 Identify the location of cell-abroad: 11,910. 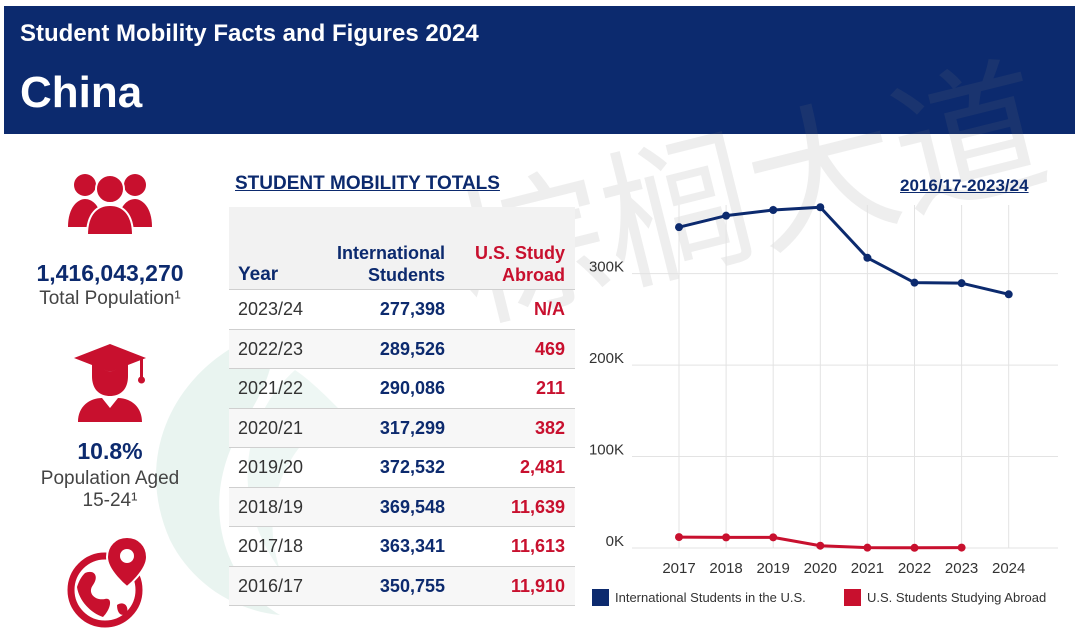
(537, 585).